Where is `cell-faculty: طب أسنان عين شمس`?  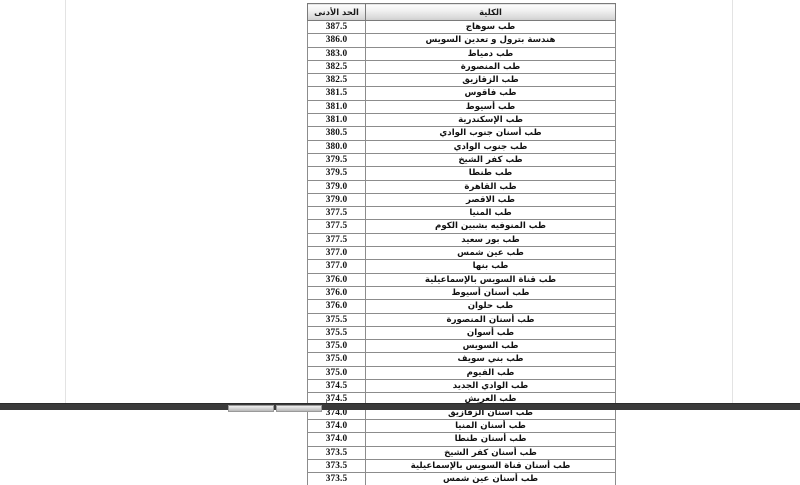 cell-faculty: طب أسنان عين شمس is located at coordinates (491, 479).